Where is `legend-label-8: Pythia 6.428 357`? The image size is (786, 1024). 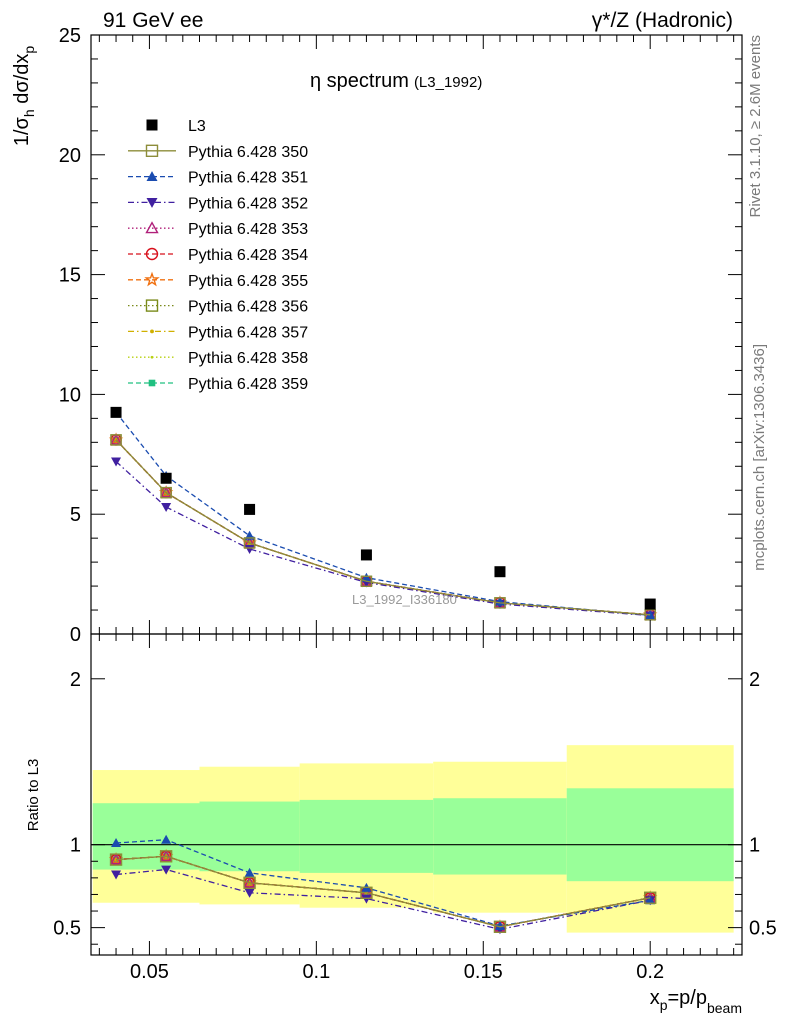
legend-label-8: Pythia 6.428 357 is located at coordinates (248, 332).